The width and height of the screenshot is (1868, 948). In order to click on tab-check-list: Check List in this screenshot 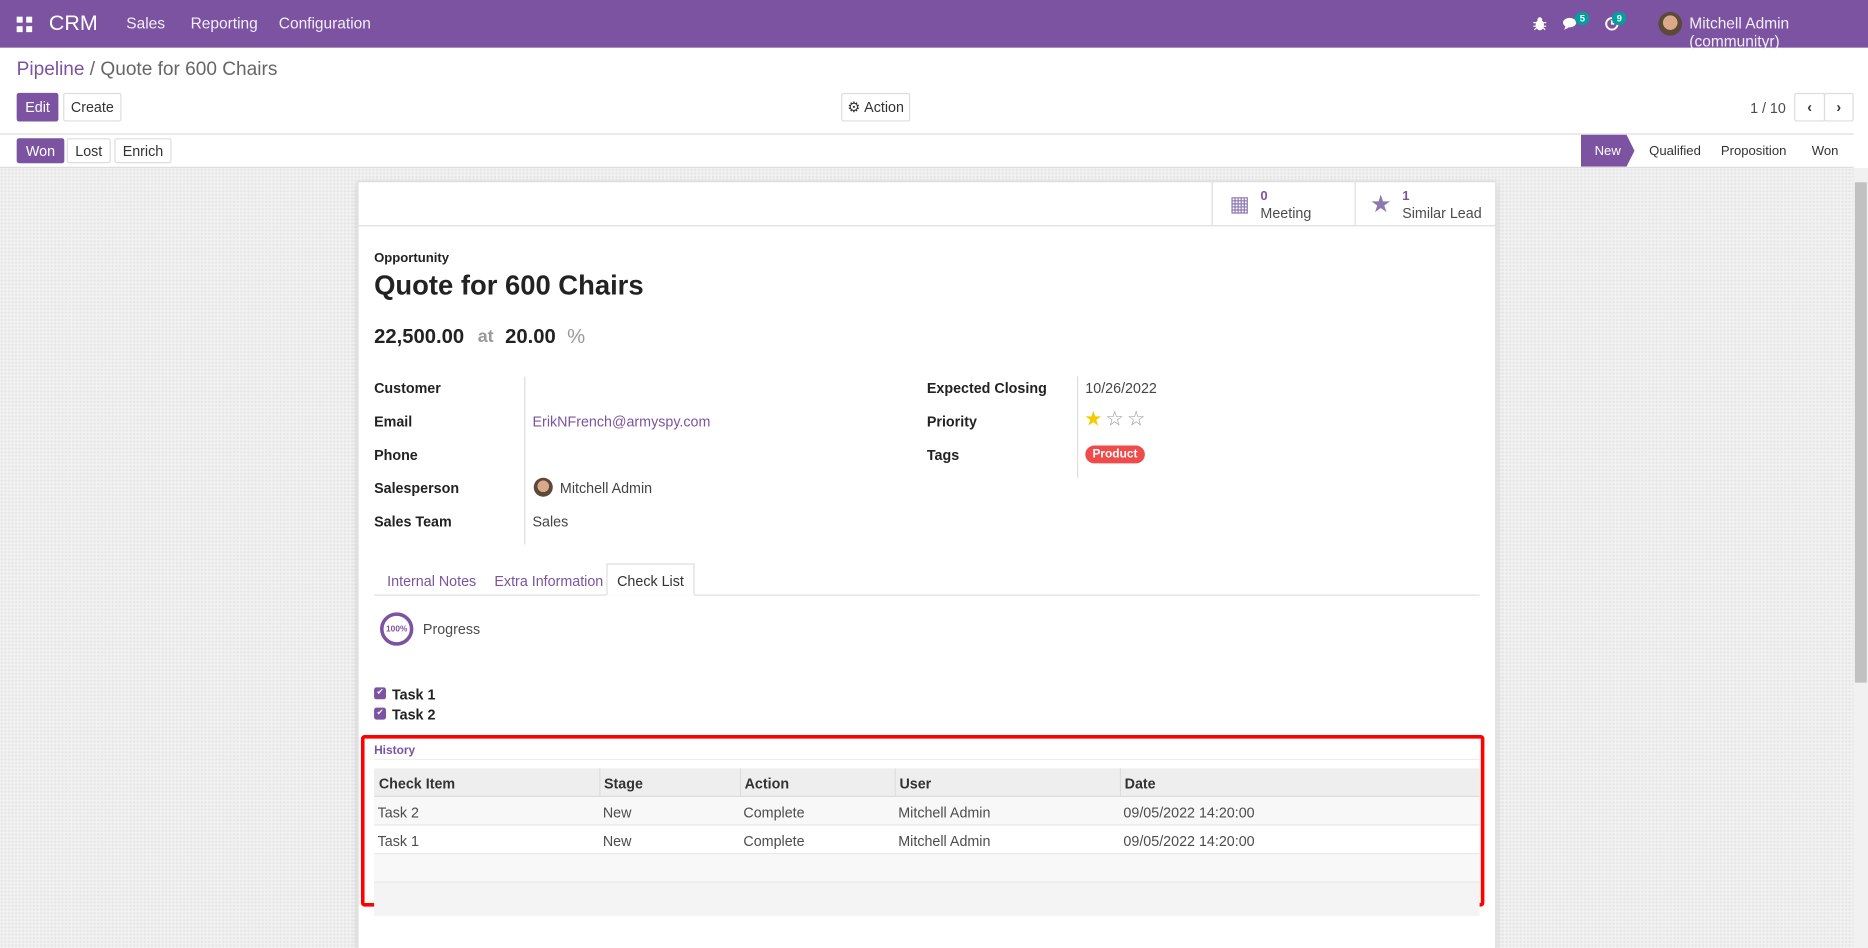, I will do `click(650, 579)`.